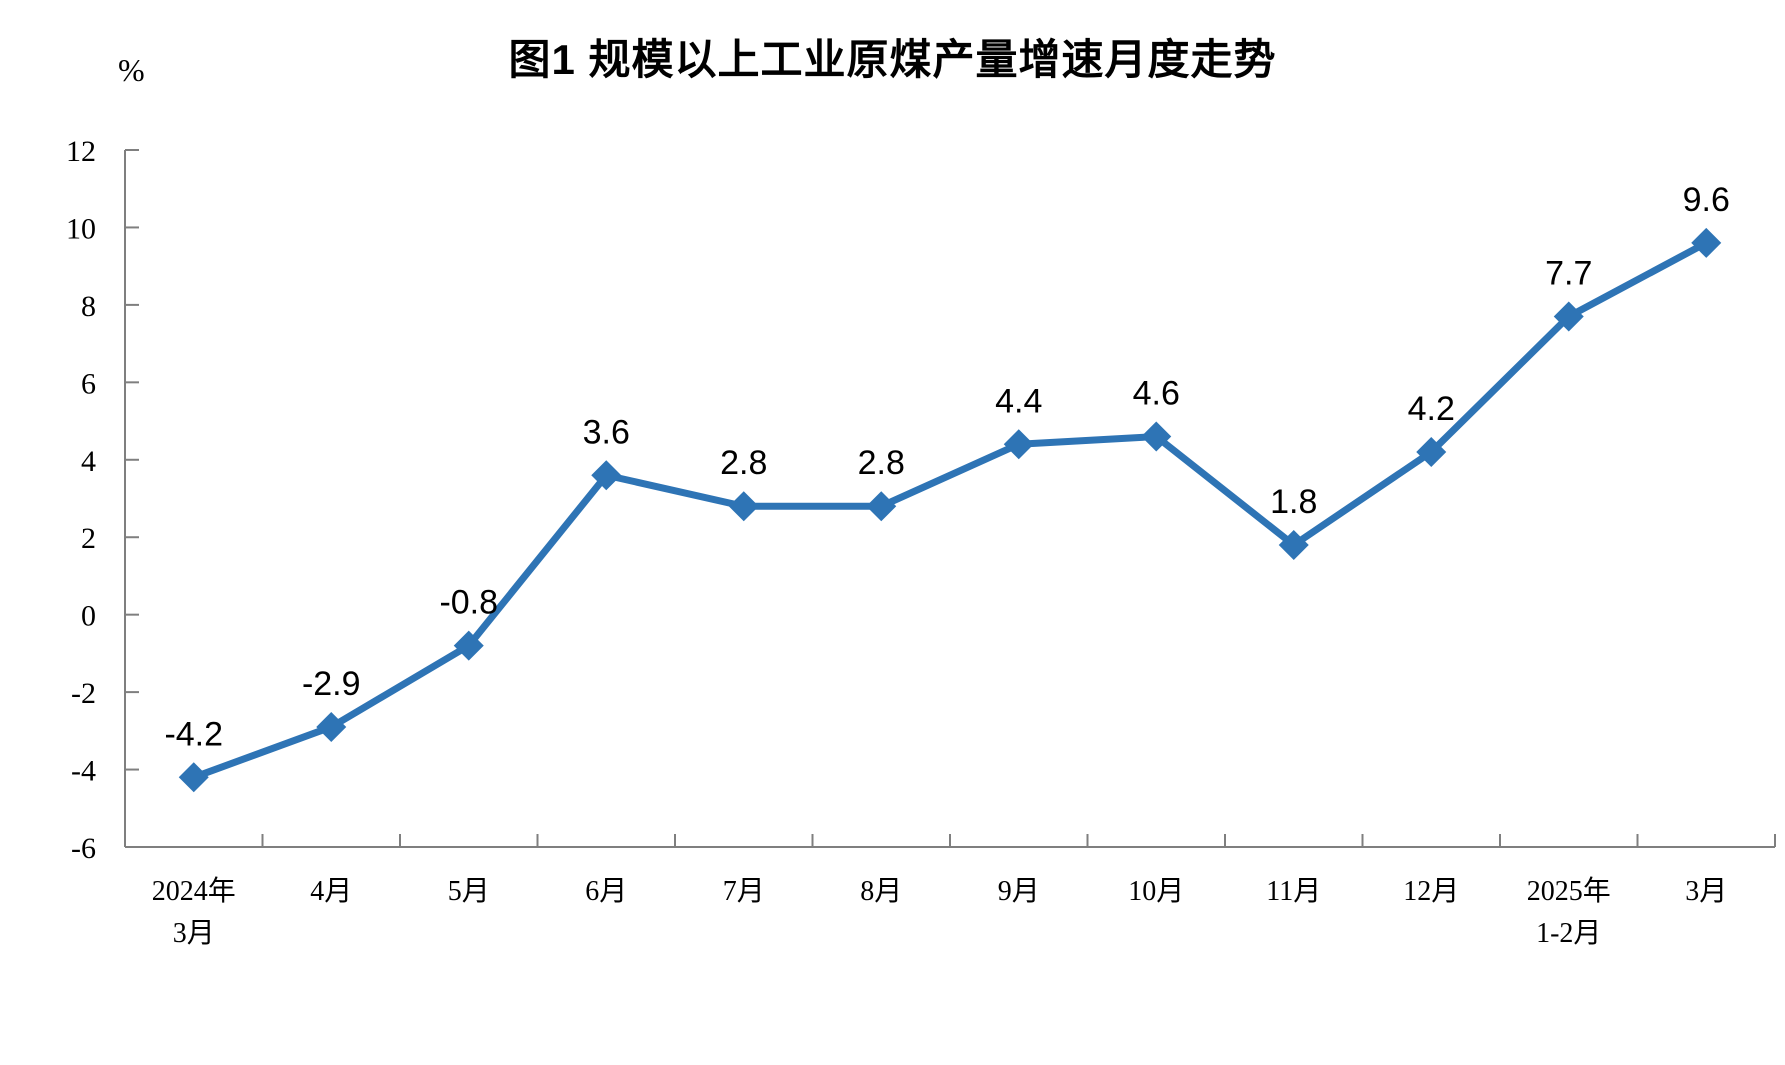 This screenshot has height=1065, width=1785. What do you see at coordinates (83, 693) in the screenshot?
I see `y-axis-tick-label: -2` at bounding box center [83, 693].